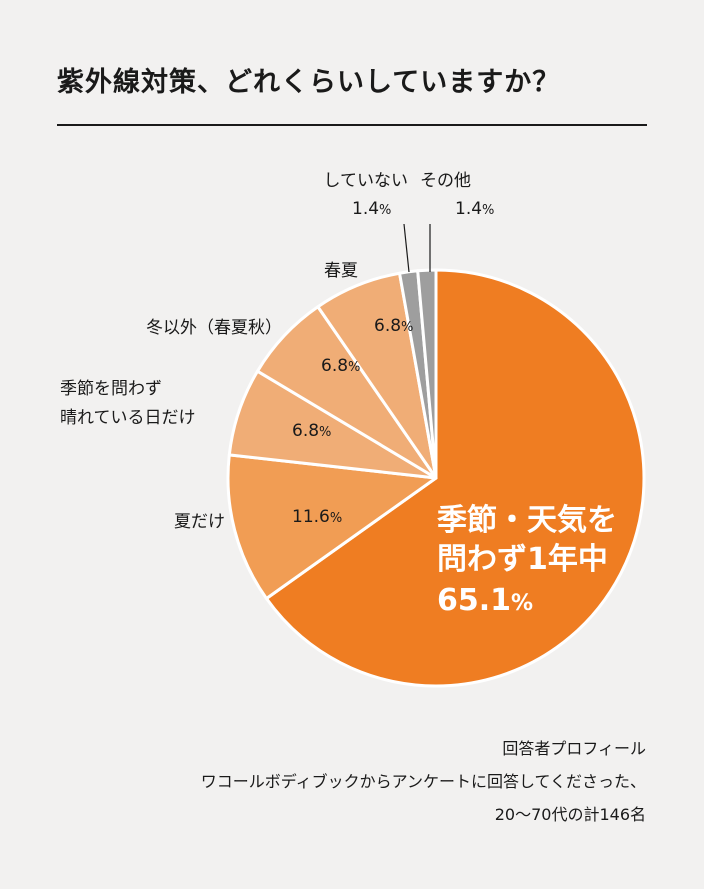  Describe the element at coordinates (527, 520) in the screenshot. I see `slice-label: 季節・天気を` at that location.